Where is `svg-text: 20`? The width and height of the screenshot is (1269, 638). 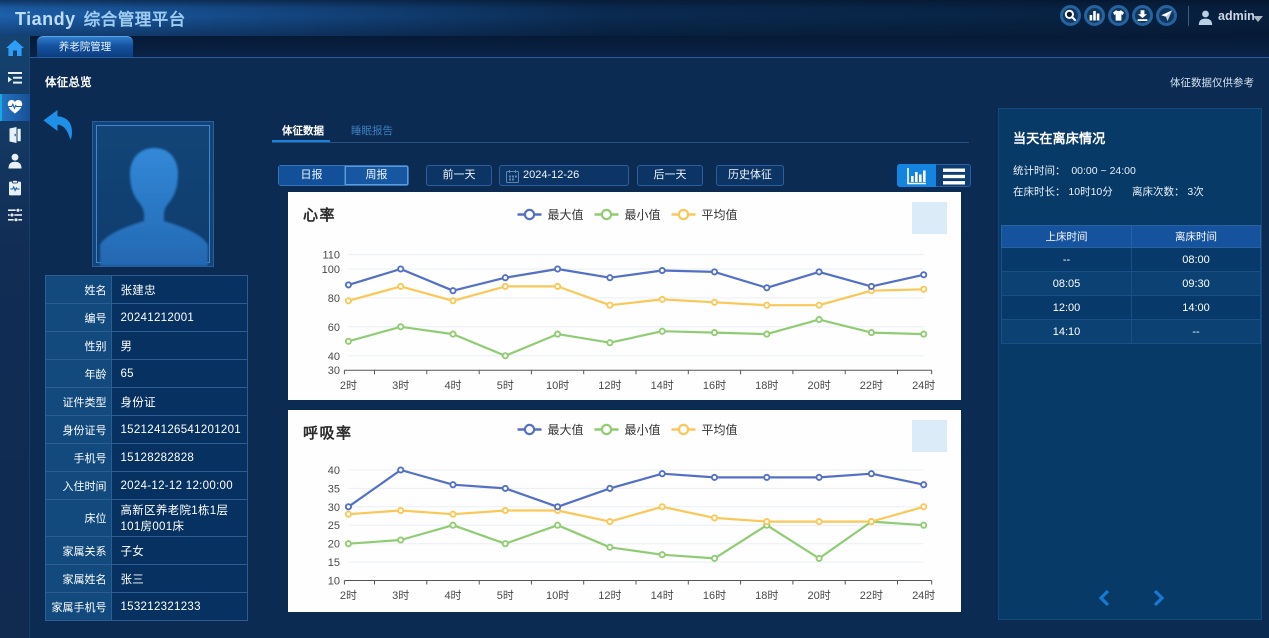
svg-text: 20 is located at coordinates (334, 545).